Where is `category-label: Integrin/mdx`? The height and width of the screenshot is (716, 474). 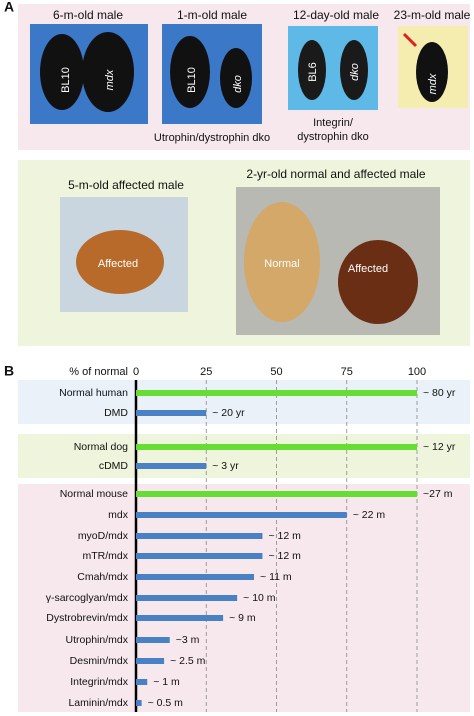 category-label: Integrin/mdx is located at coordinates (99, 682).